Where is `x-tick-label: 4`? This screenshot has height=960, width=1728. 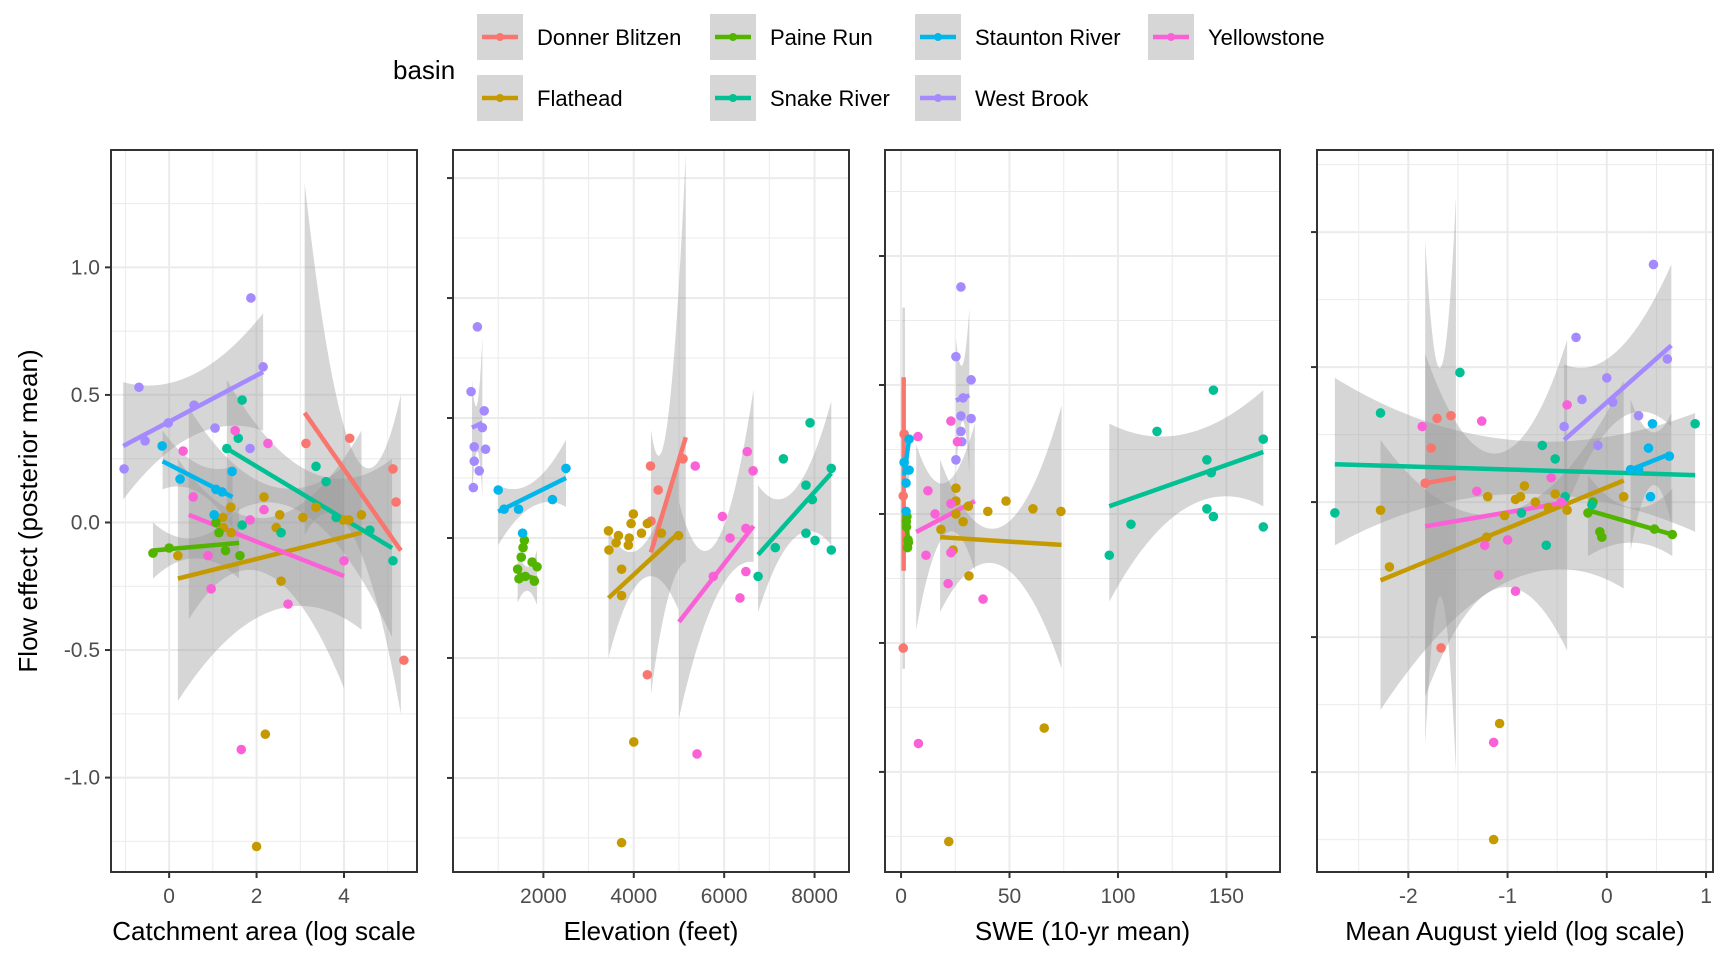
x-tick-label: 4 is located at coordinates (344, 896).